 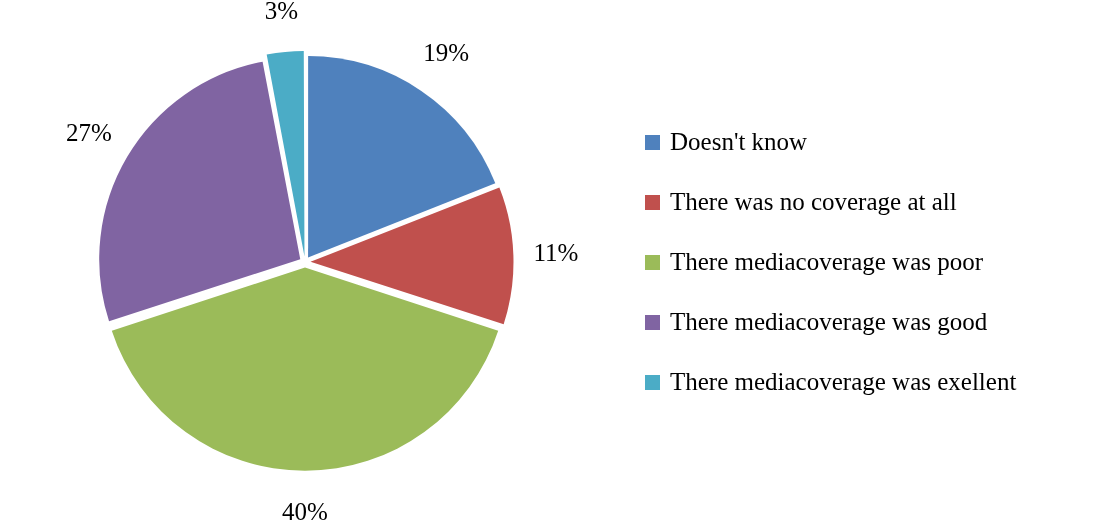 What do you see at coordinates (739, 142) in the screenshot?
I see `legend-label: Doesn't know` at bounding box center [739, 142].